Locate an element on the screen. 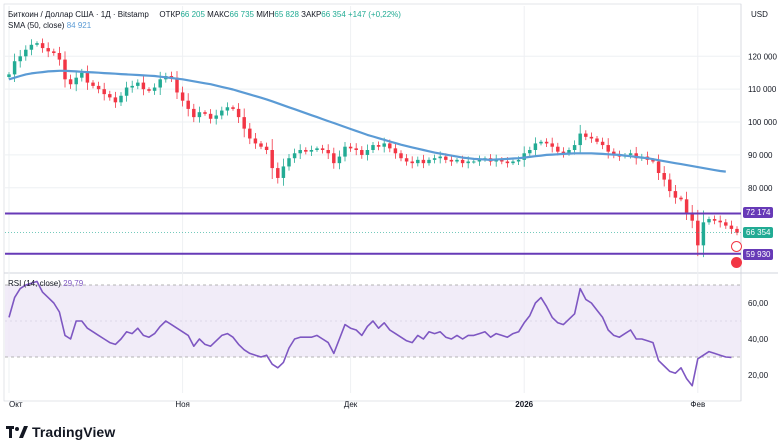 The height and width of the screenshot is (447, 784). symbol-title: Биткоин / Доллар США · 1Д · Bitstamp is located at coordinates (78, 14).